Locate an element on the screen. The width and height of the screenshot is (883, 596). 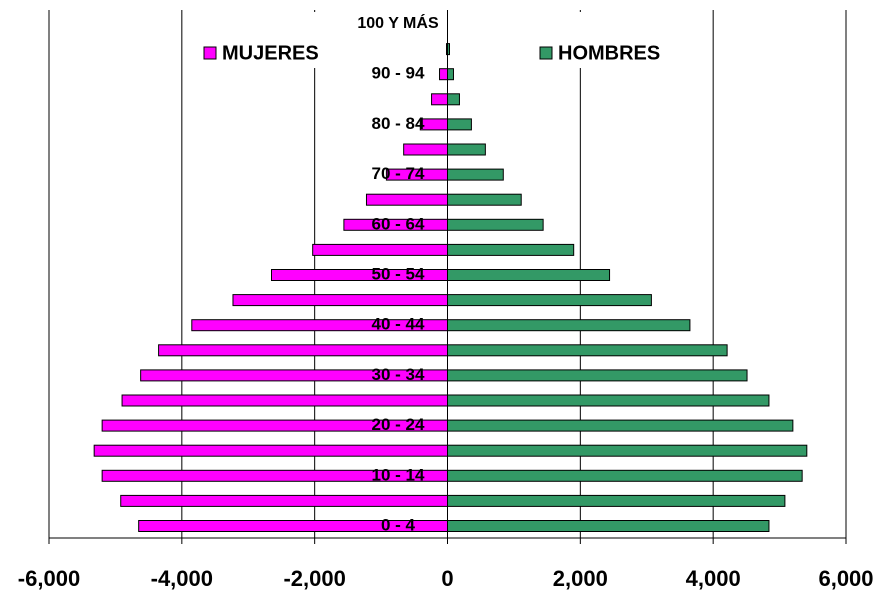
y-tick-label: 80 - 84 is located at coordinates (398, 123).